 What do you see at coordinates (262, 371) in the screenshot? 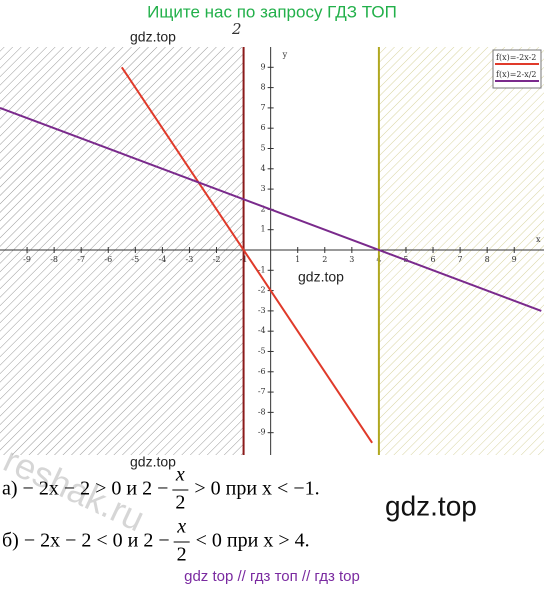
I see `y-tick-label: -6` at bounding box center [262, 371].